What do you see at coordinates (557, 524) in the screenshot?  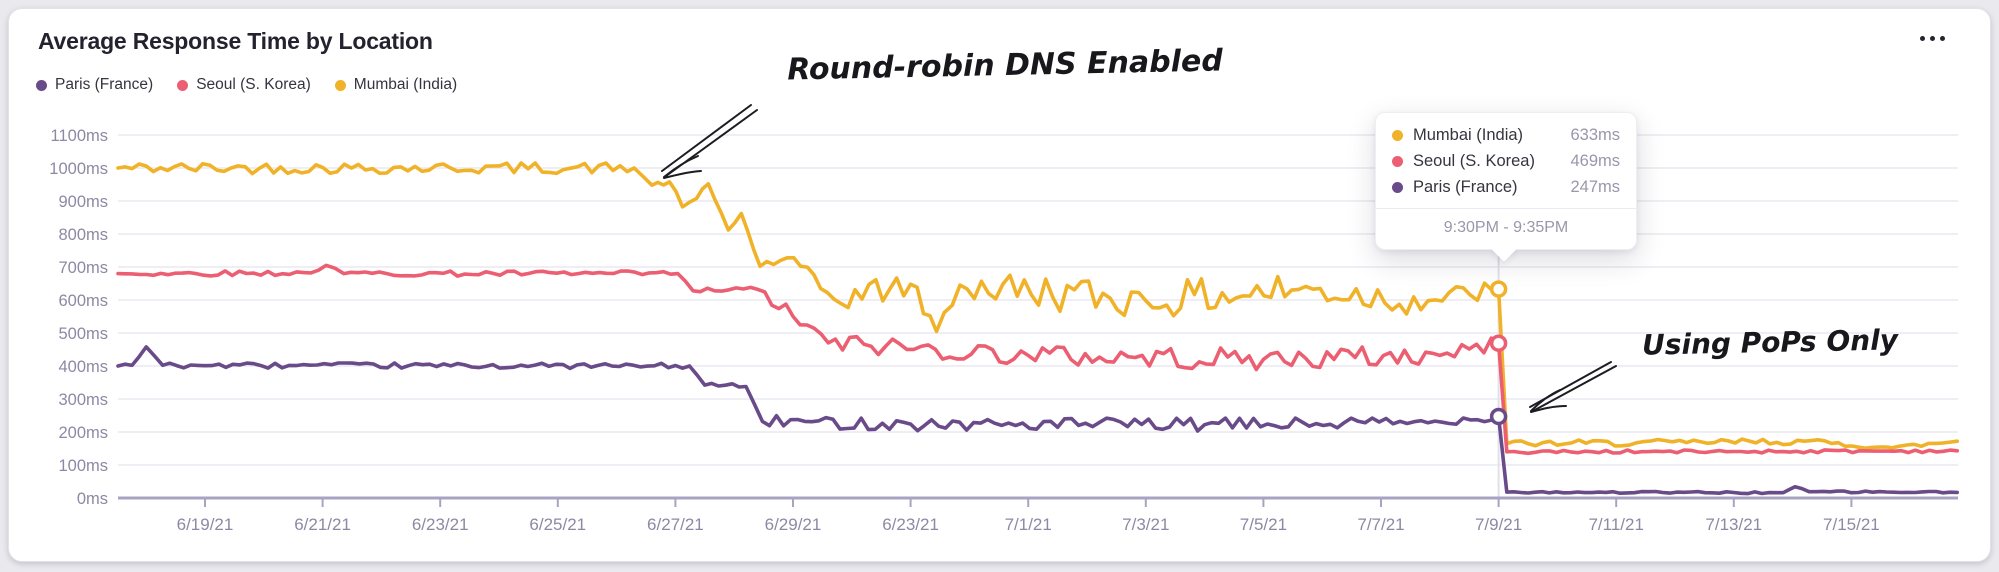 I see `svg-text: 6/25/21` at bounding box center [557, 524].